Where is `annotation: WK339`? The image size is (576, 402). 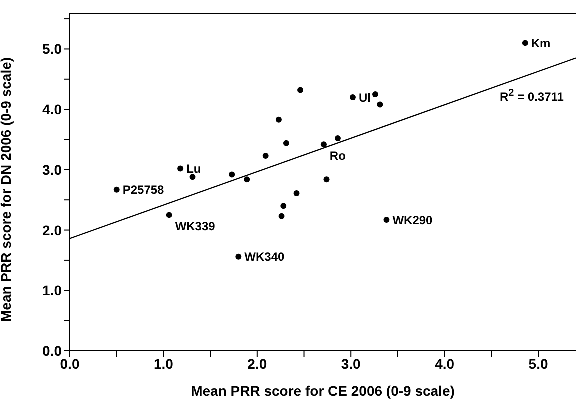
annotation: WK339 is located at coordinates (195, 226).